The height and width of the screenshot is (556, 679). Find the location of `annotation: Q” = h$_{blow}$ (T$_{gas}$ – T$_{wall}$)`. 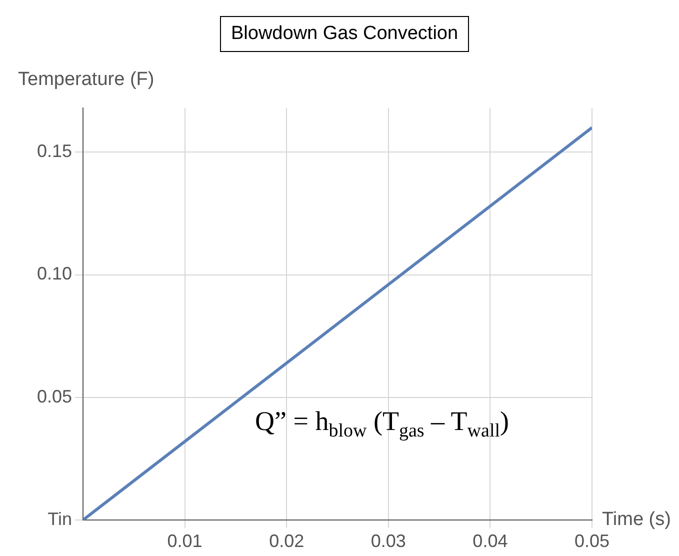

annotation: Q” = h$_{blow}$ (T$_{gas}$ – T$_{wall}$) is located at coordinates (382, 424).